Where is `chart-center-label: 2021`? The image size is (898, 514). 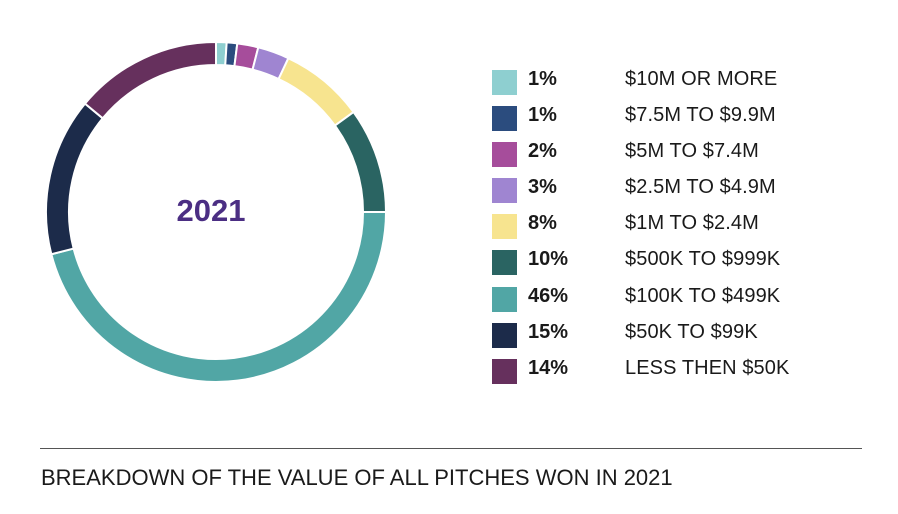
chart-center-label: 2021 is located at coordinates (211, 210).